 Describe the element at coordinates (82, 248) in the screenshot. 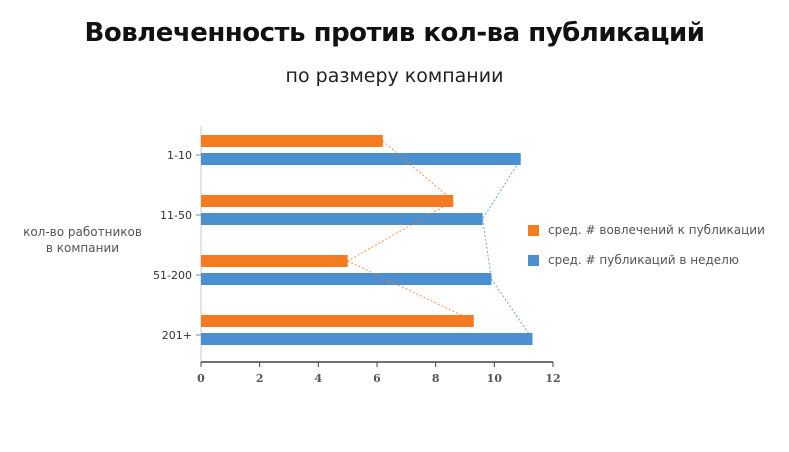

I see `y-axis-label-line: в компании` at that location.